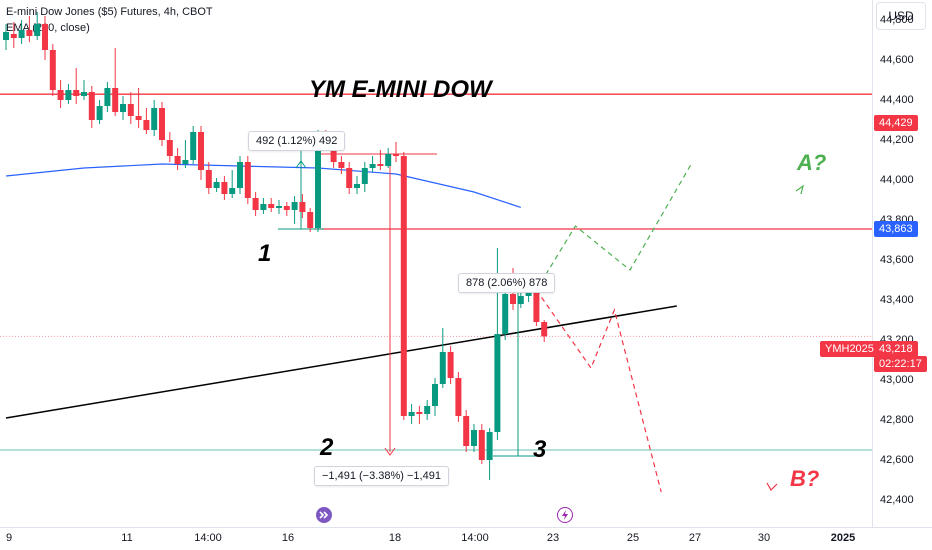 This screenshot has width=932, height=550. Describe the element at coordinates (324, 515) in the screenshot. I see `forward-event-icon` at that location.